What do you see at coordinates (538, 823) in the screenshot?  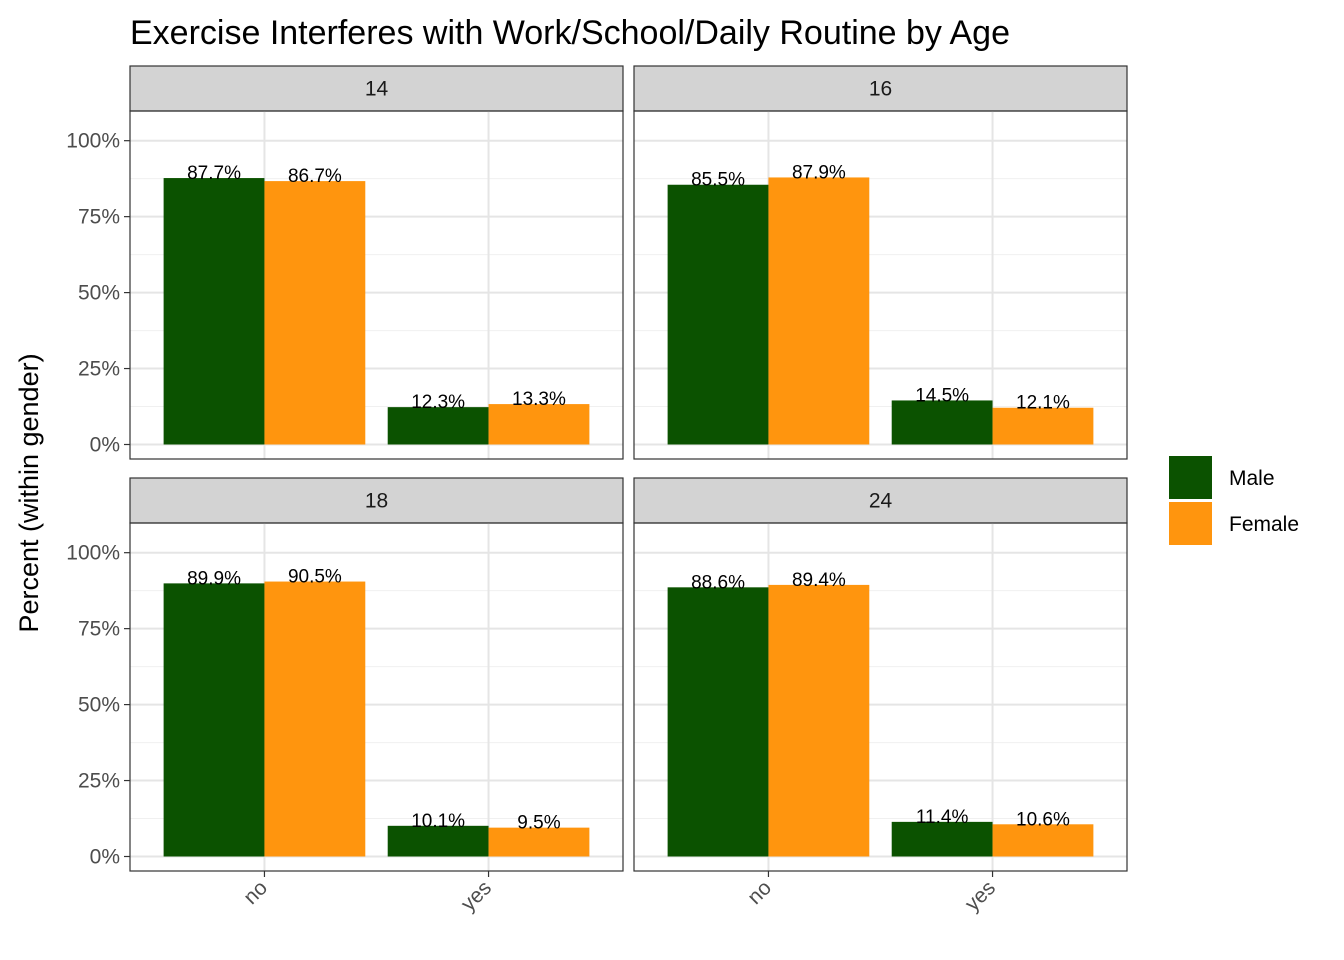 I see `data-label: 9.5%` at bounding box center [538, 823].